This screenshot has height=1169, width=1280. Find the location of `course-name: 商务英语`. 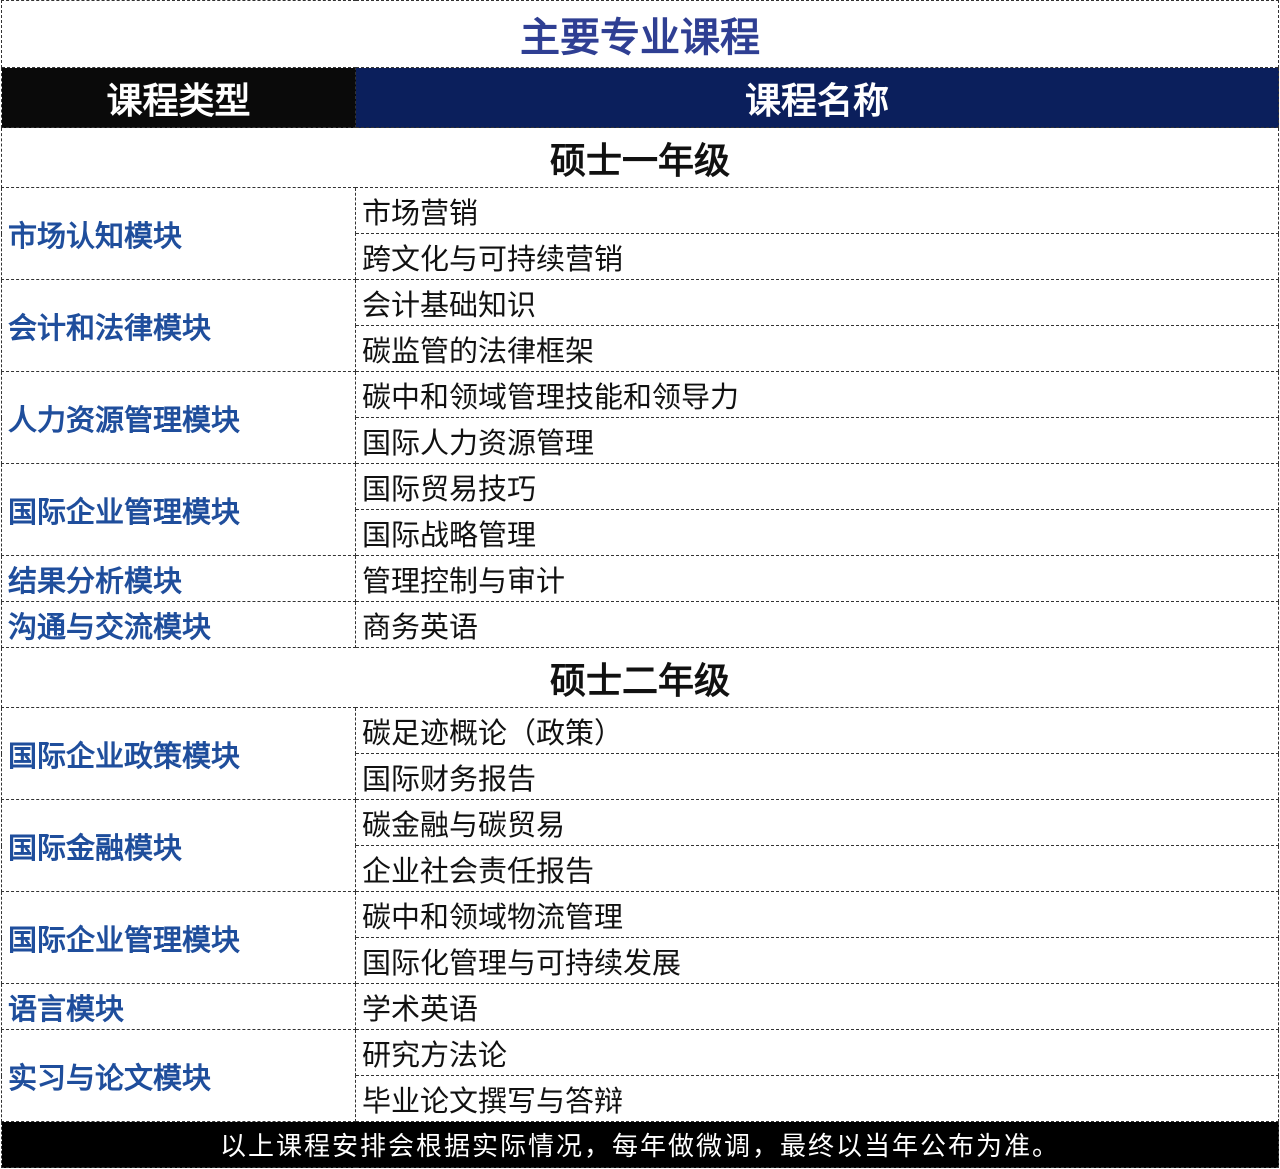

course-name: 商务英语 is located at coordinates (817, 624).